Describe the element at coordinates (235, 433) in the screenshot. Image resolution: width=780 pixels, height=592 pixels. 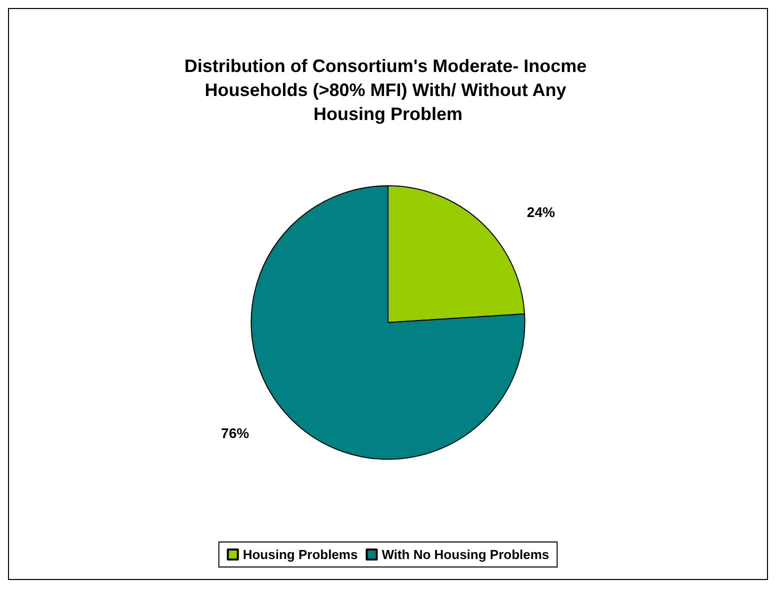
I see `data-label: 76%` at that location.